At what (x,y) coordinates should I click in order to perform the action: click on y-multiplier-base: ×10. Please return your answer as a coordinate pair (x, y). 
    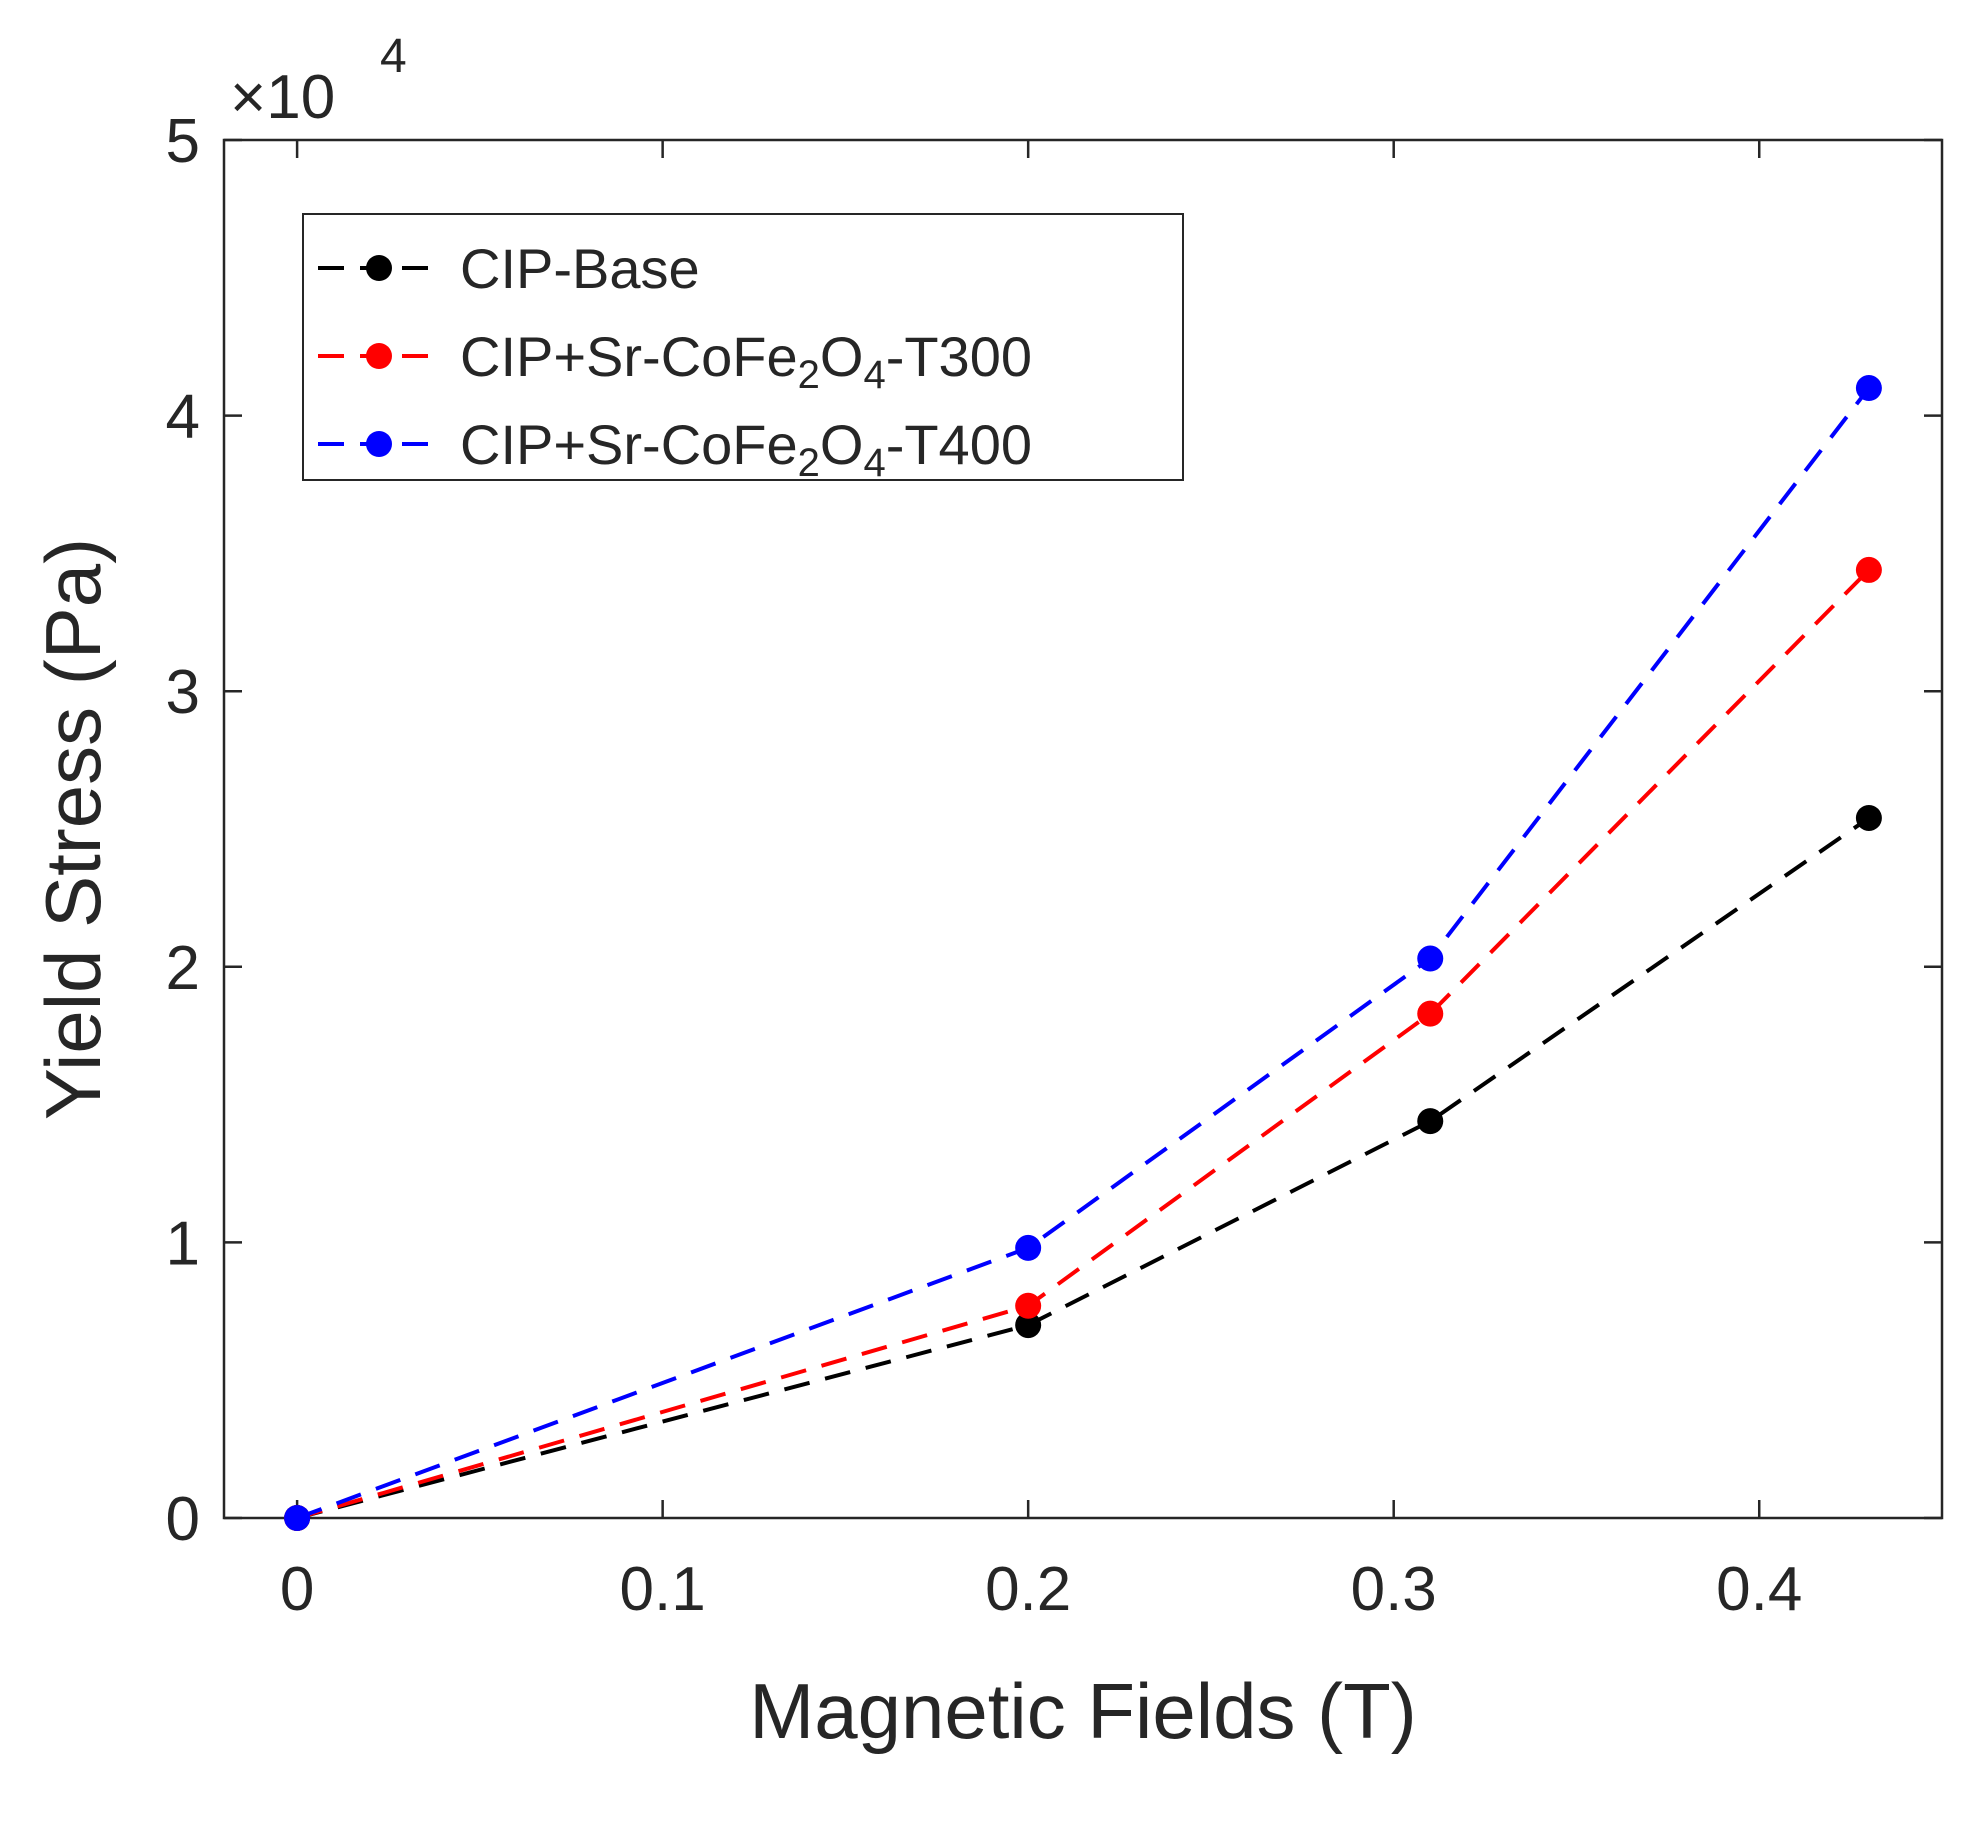
    Looking at the image, I should click on (282, 97).